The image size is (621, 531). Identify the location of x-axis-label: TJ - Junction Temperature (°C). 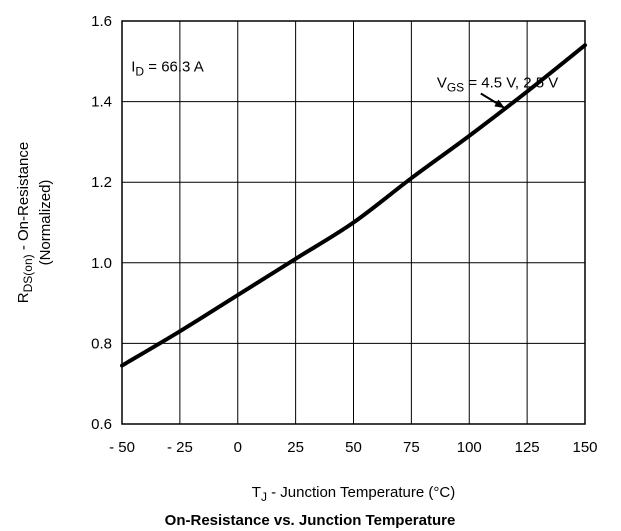
(353, 494).